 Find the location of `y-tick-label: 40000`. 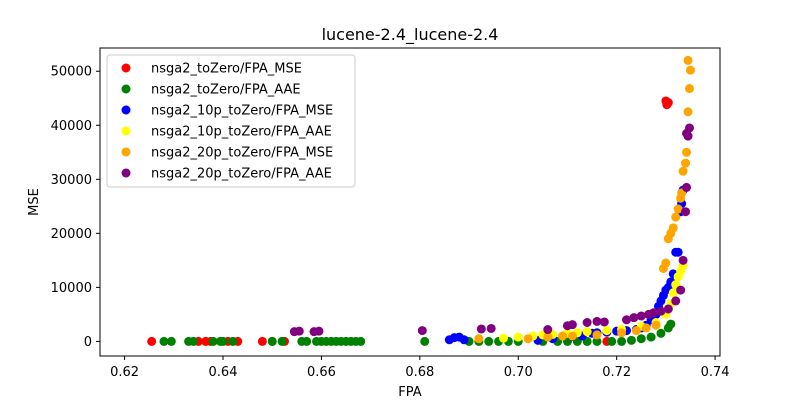

y-tick-label: 40000 is located at coordinates (71, 126).